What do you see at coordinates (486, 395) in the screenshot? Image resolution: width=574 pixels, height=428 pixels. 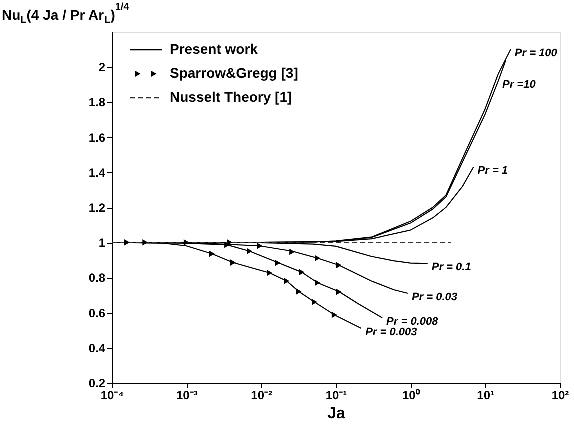 I see `x-tick-label: 10¹` at bounding box center [486, 395].